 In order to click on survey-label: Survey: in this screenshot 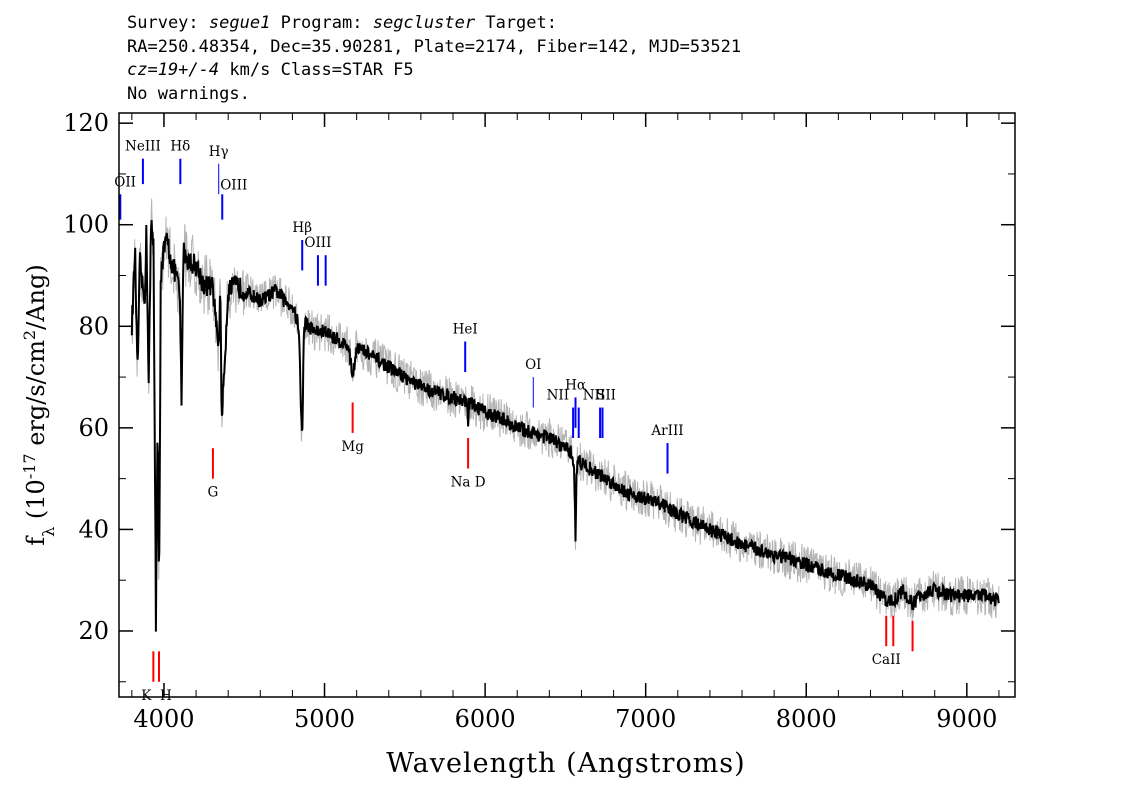, I will do `click(163, 23)`.